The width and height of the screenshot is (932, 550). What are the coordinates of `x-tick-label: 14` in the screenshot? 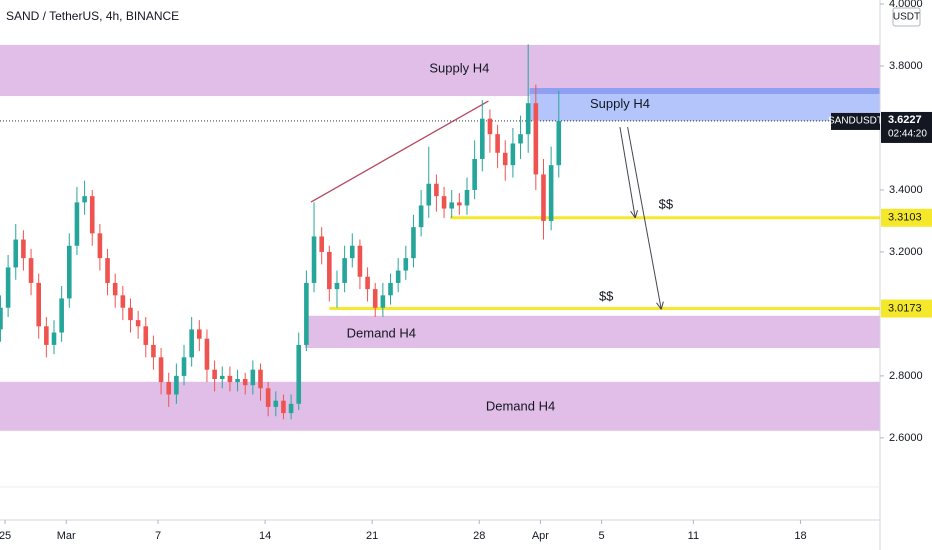 It's located at (265, 536).